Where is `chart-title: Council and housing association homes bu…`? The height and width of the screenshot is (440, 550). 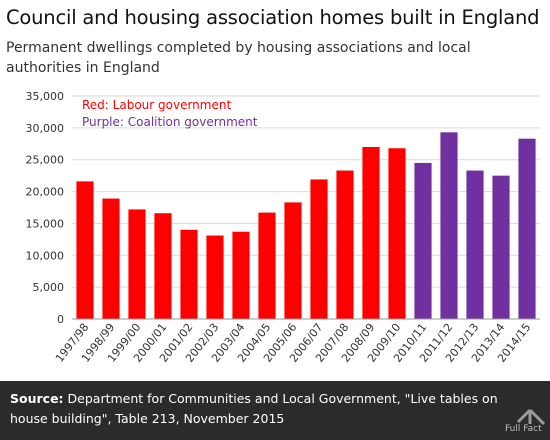
chart-title: Council and housing association homes bu… is located at coordinates (273, 17).